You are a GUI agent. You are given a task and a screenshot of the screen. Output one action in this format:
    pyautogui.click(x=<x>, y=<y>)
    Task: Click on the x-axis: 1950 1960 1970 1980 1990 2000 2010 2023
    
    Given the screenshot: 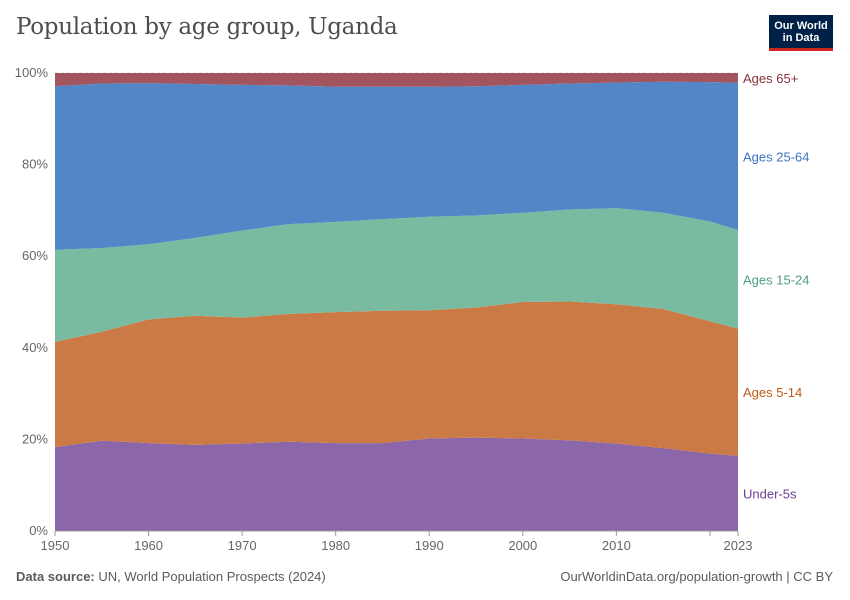 What is the action you would take?
    pyautogui.click(x=397, y=541)
    